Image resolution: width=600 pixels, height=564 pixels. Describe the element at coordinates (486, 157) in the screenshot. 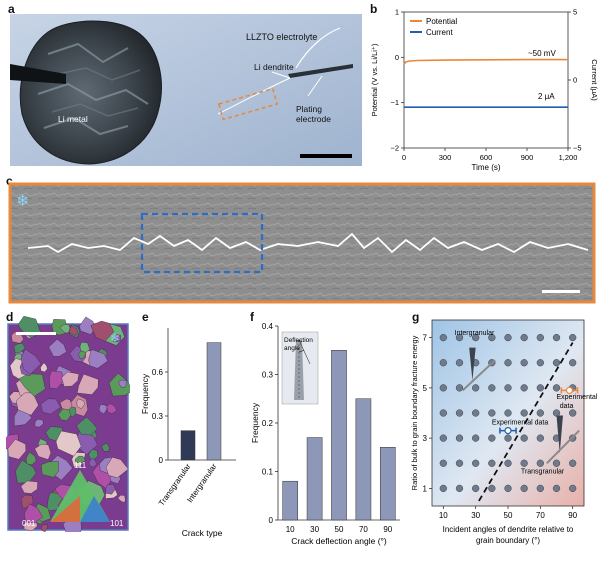

I see `b-xtick-label: 600` at that location.